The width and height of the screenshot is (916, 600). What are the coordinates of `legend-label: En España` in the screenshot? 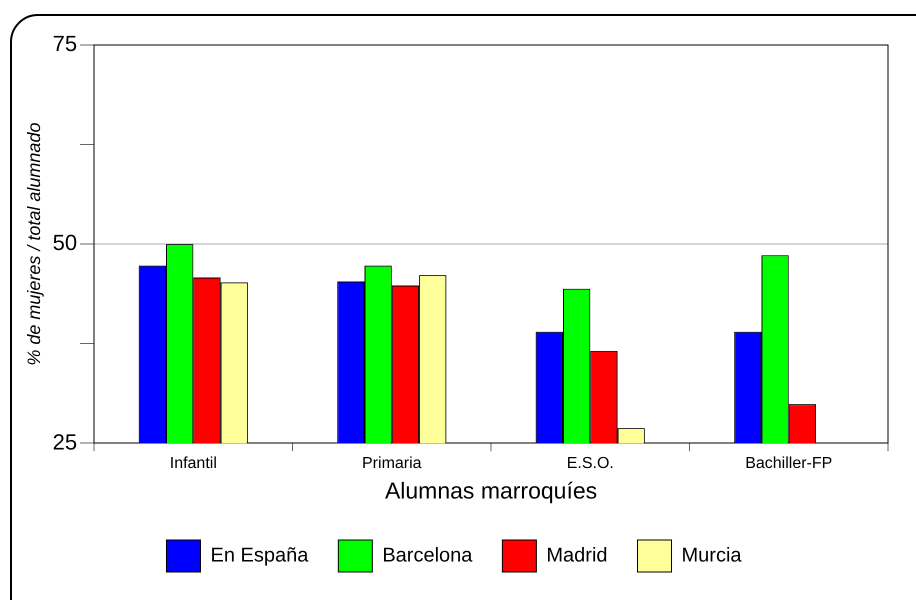 It's located at (260, 555).